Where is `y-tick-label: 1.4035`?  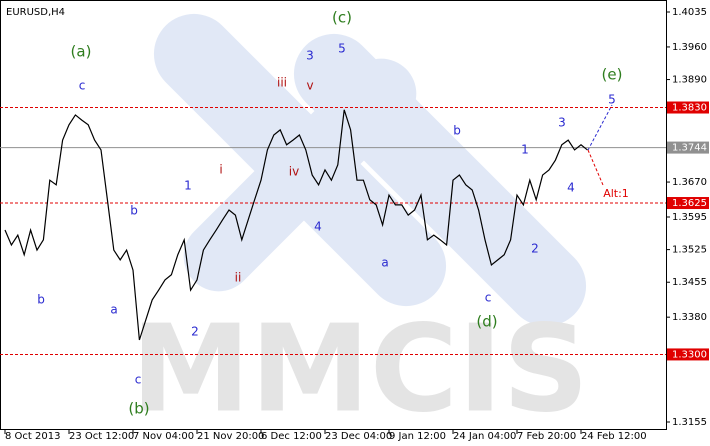
y-tick-label: 1.4035 is located at coordinates (689, 12).